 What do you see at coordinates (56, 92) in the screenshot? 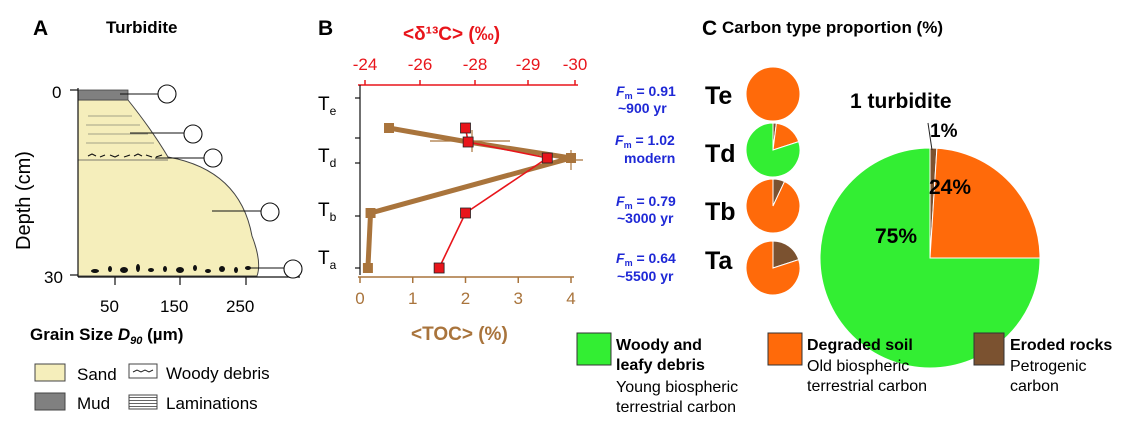
I see `depth-tick-0: 0` at bounding box center [56, 92].